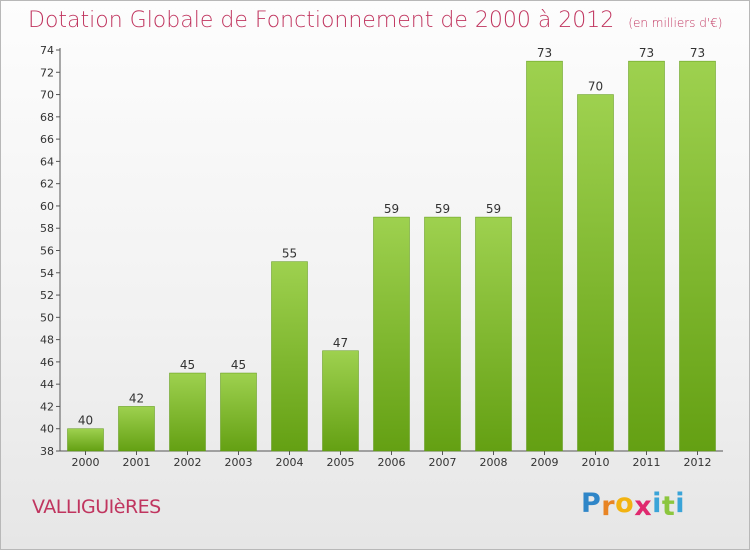 The height and width of the screenshot is (550, 750). I want to click on data-label-2004: 55, so click(289, 254).